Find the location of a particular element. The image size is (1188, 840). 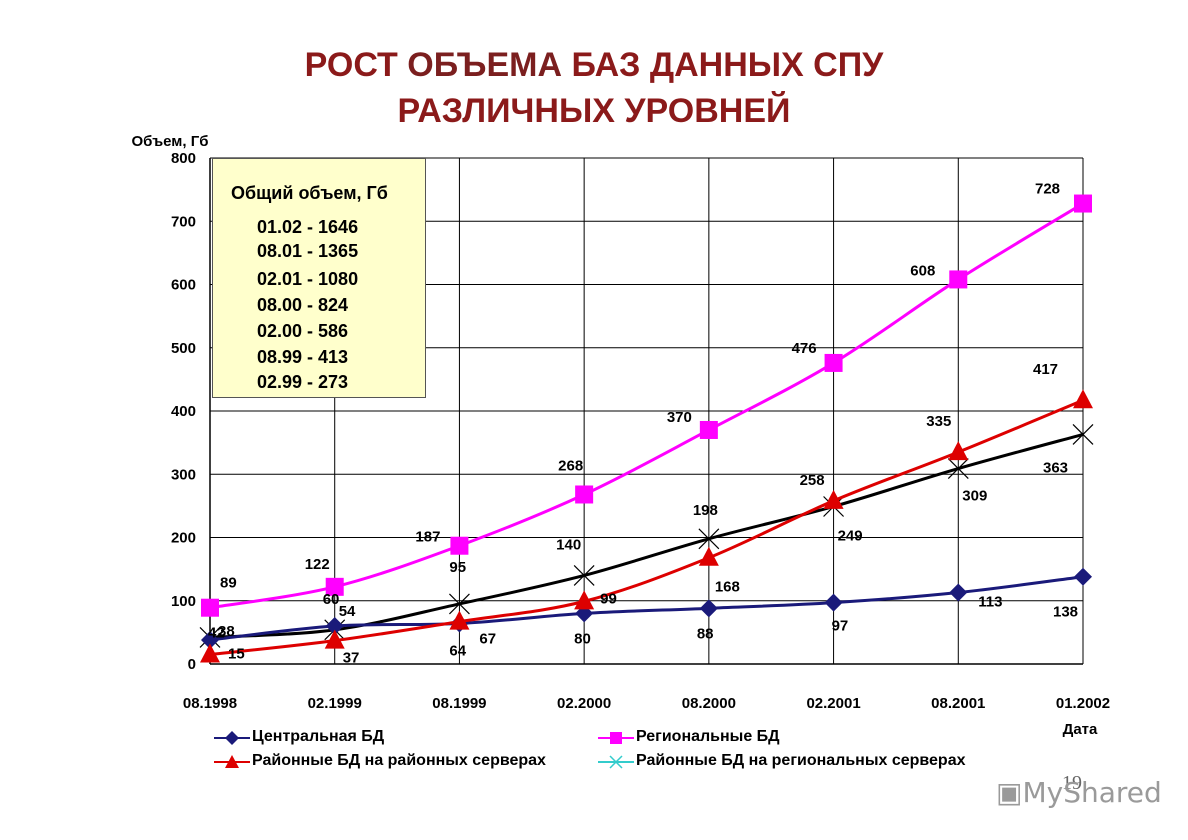

data-label: 249 is located at coordinates (850, 536).